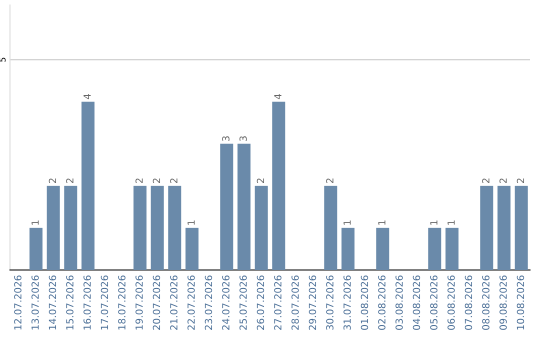 The width and height of the screenshot is (540, 340). What do you see at coordinates (486, 302) in the screenshot?
I see `x-tick-label: 08.08.2026` at bounding box center [486, 302].